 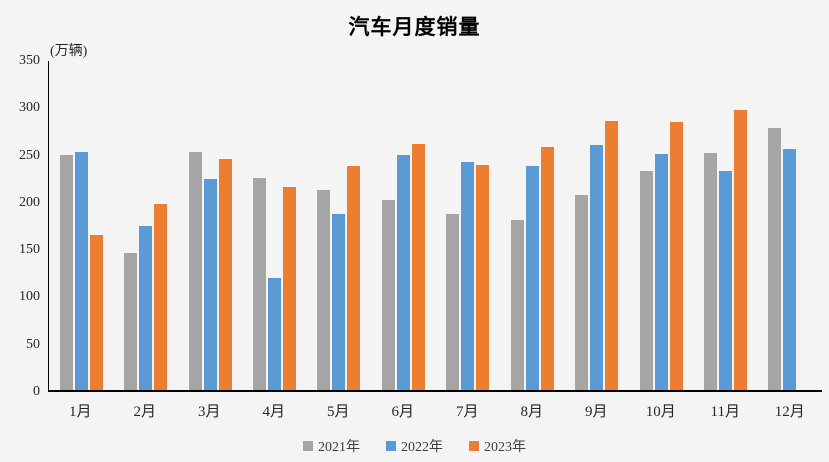 What do you see at coordinates (660, 412) in the screenshot?
I see `x-axis-tick-label: 10月` at bounding box center [660, 412].